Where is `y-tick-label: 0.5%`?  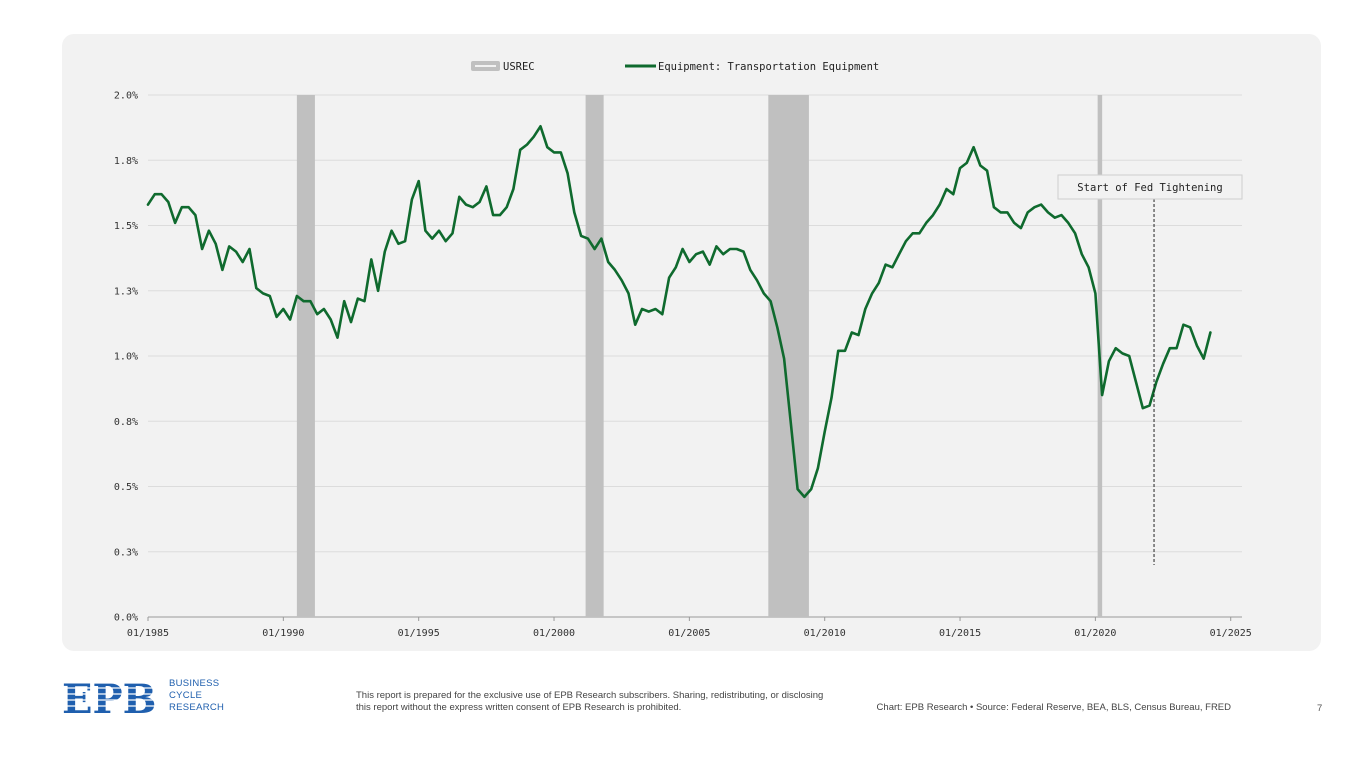 y-tick-label: 0.5% is located at coordinates (126, 487).